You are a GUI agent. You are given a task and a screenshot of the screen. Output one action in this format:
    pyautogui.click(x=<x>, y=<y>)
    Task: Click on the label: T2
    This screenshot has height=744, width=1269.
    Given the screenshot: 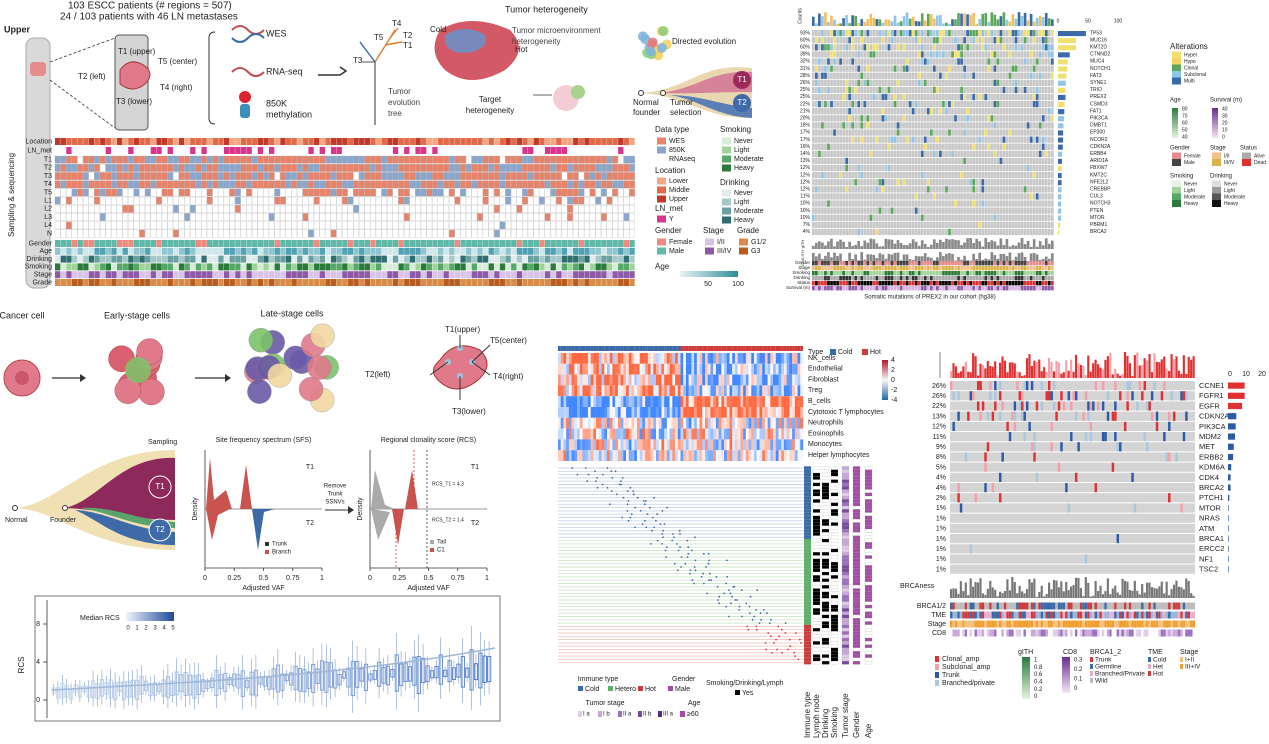 What is the action you would take?
    pyautogui.click(x=408, y=35)
    